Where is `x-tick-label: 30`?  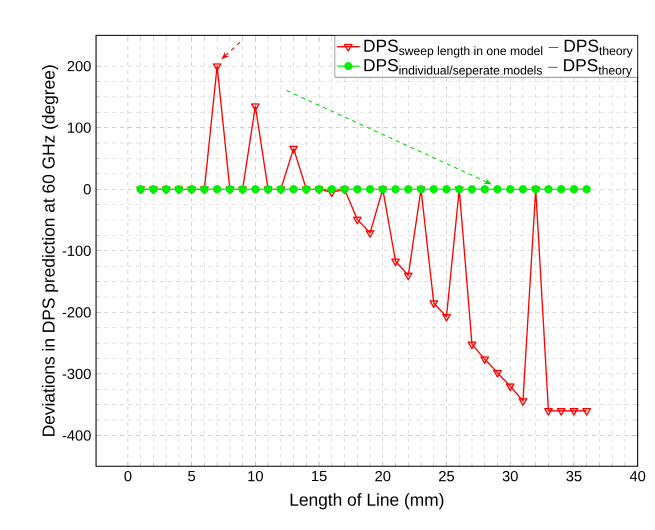
x-tick-label: 30 is located at coordinates (510, 476).